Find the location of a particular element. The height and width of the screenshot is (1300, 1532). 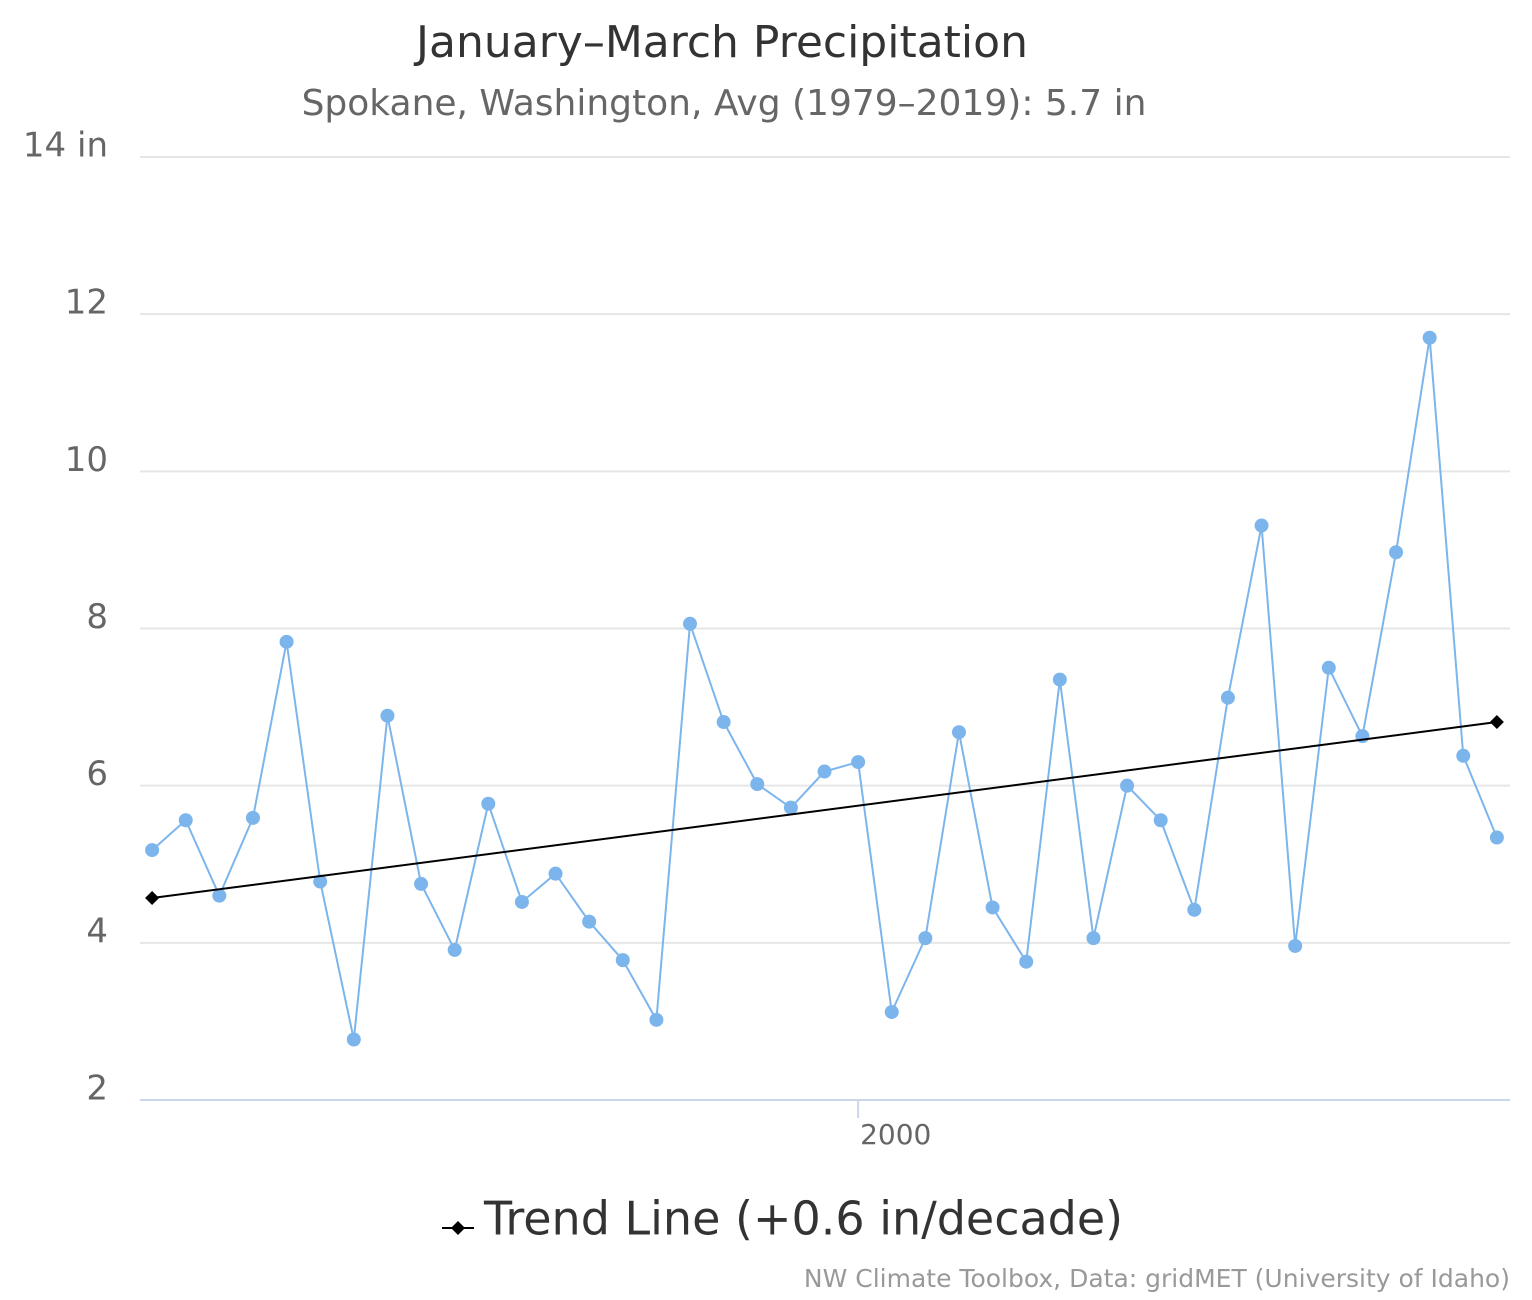

x-tick-label: 2000 is located at coordinates (895, 1134).